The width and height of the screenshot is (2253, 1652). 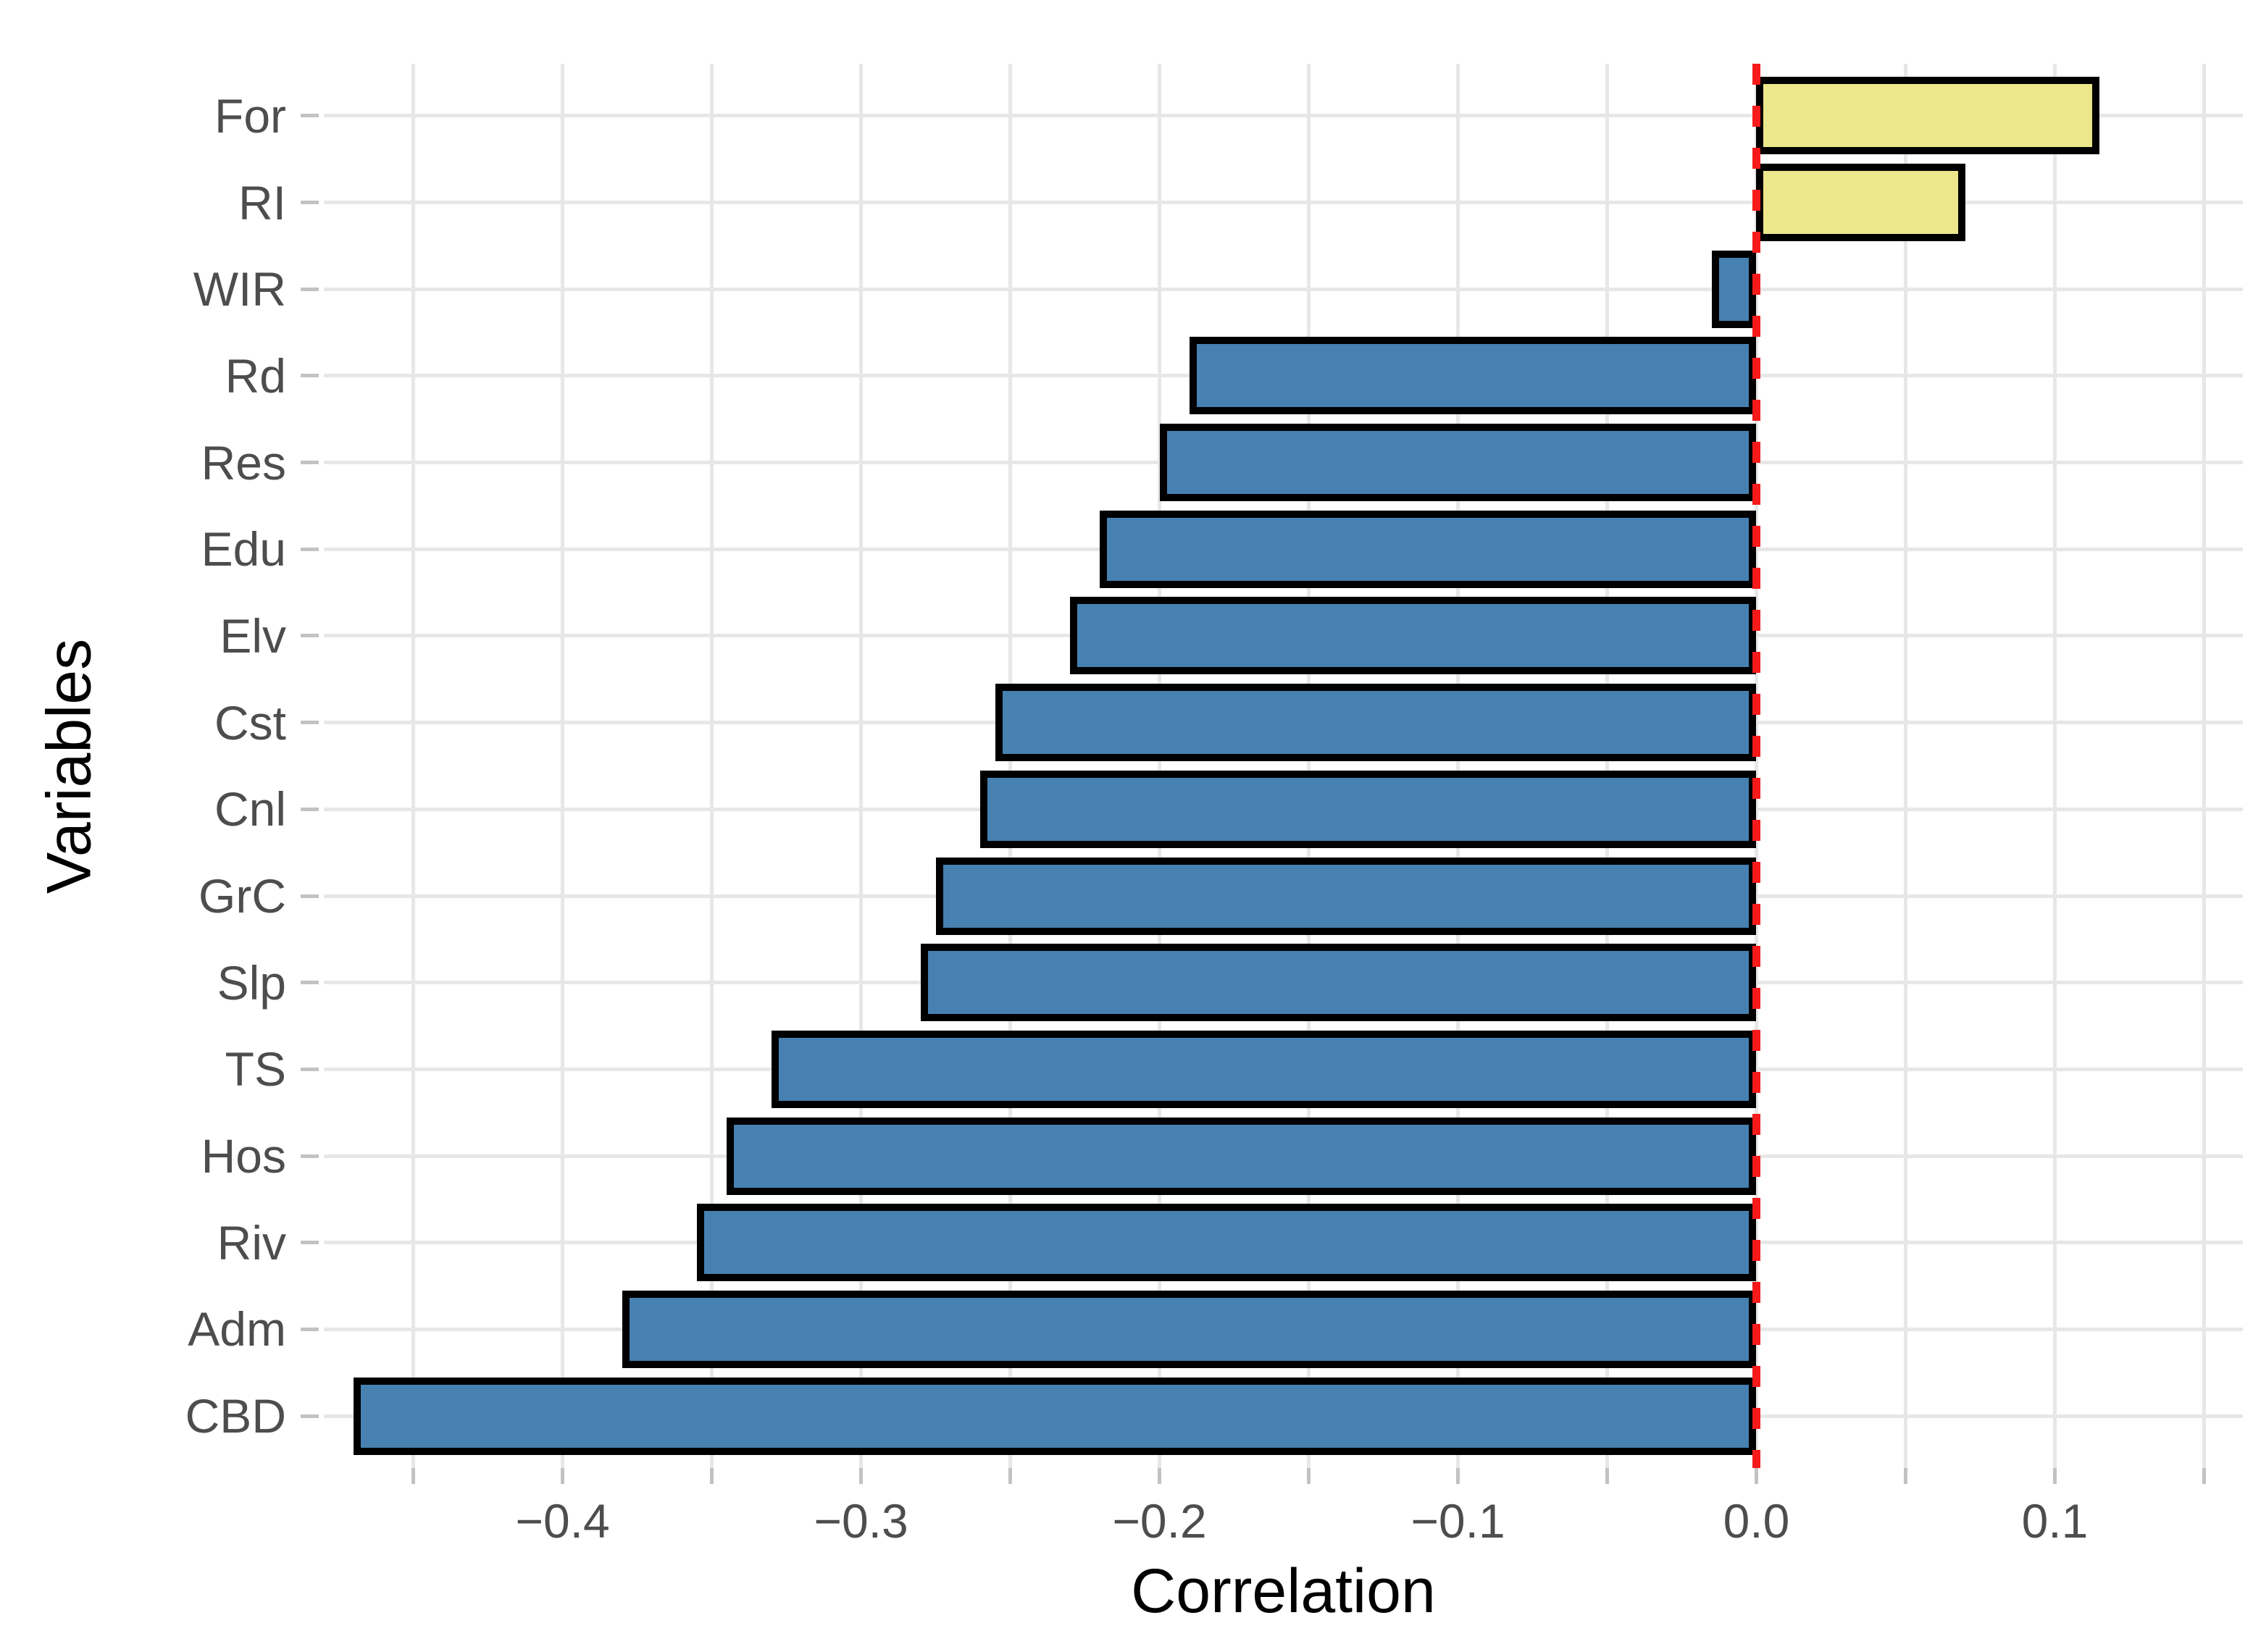 I want to click on bar-Rd, so click(x=1473, y=376).